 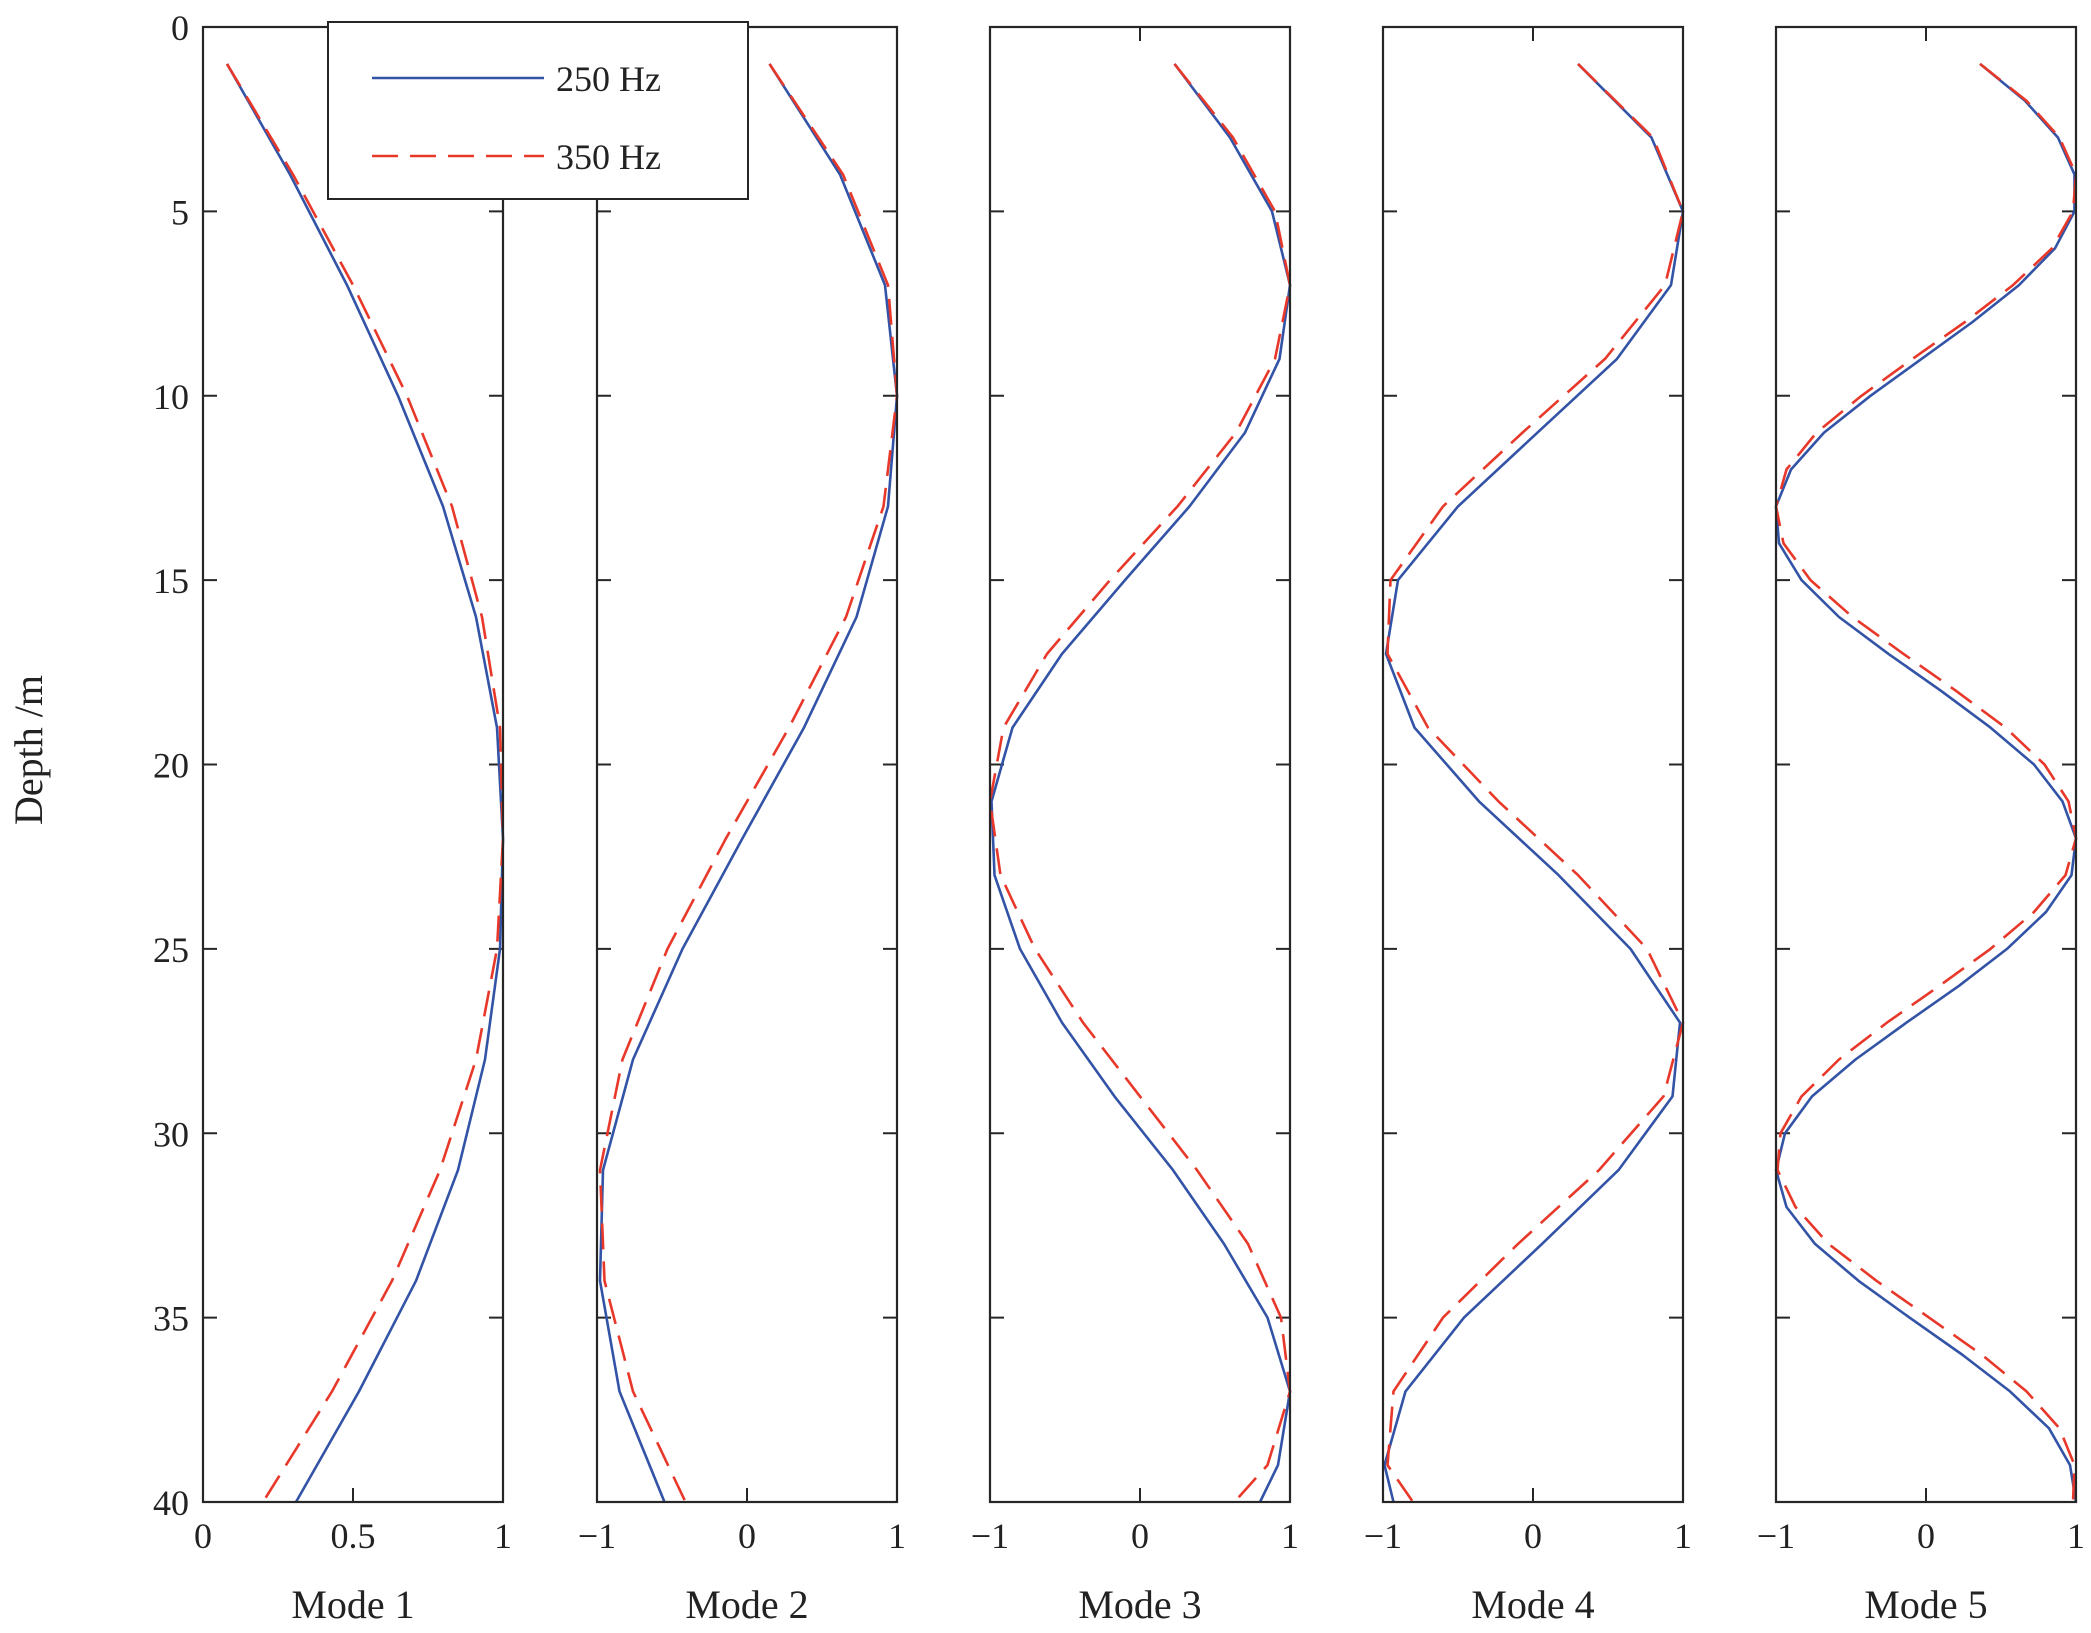 What do you see at coordinates (171, 766) in the screenshot?
I see `y-tick-label: 20` at bounding box center [171, 766].